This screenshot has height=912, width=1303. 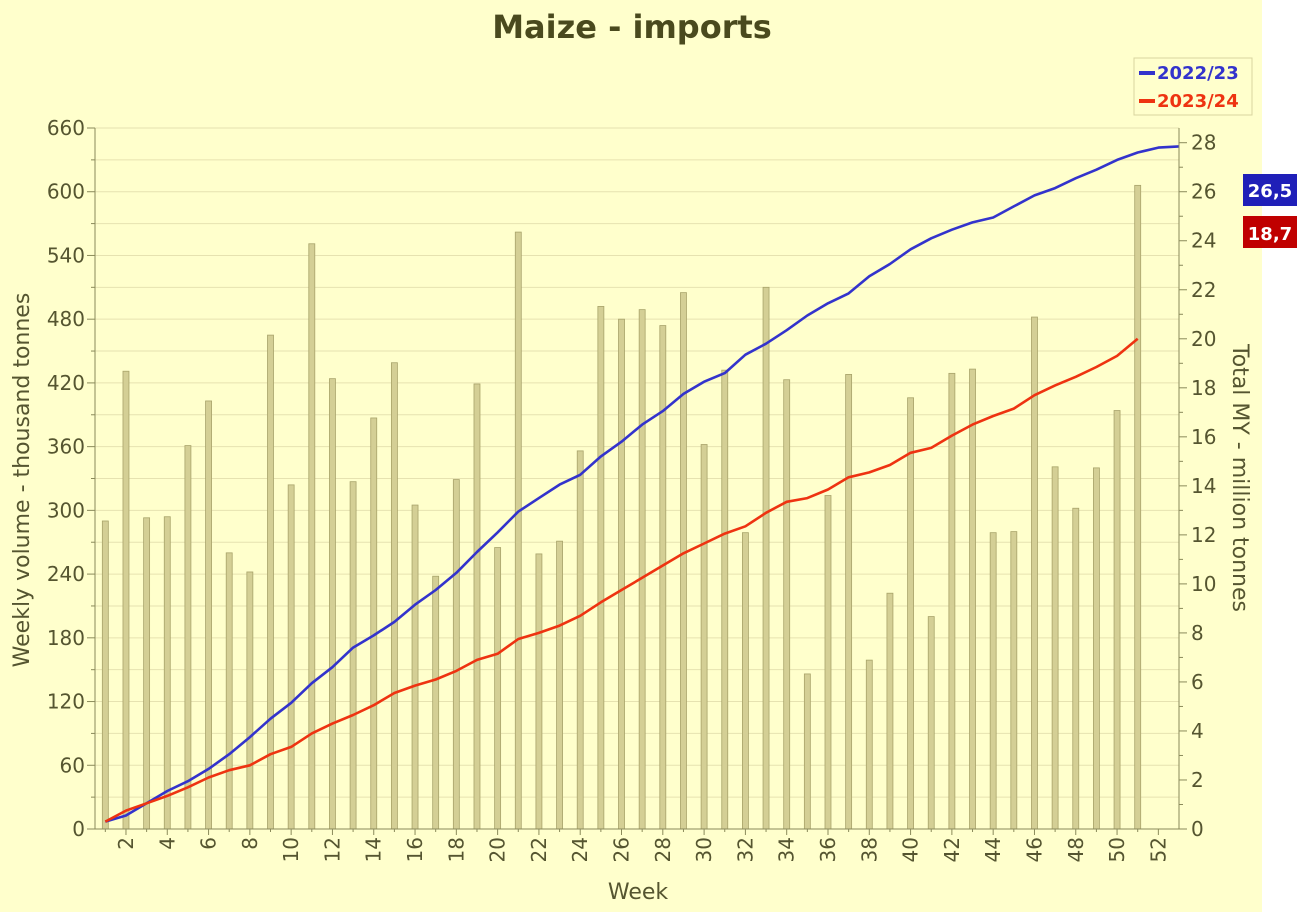 What do you see at coordinates (787, 849) in the screenshot?
I see `x-tick-label: 34` at bounding box center [787, 849].